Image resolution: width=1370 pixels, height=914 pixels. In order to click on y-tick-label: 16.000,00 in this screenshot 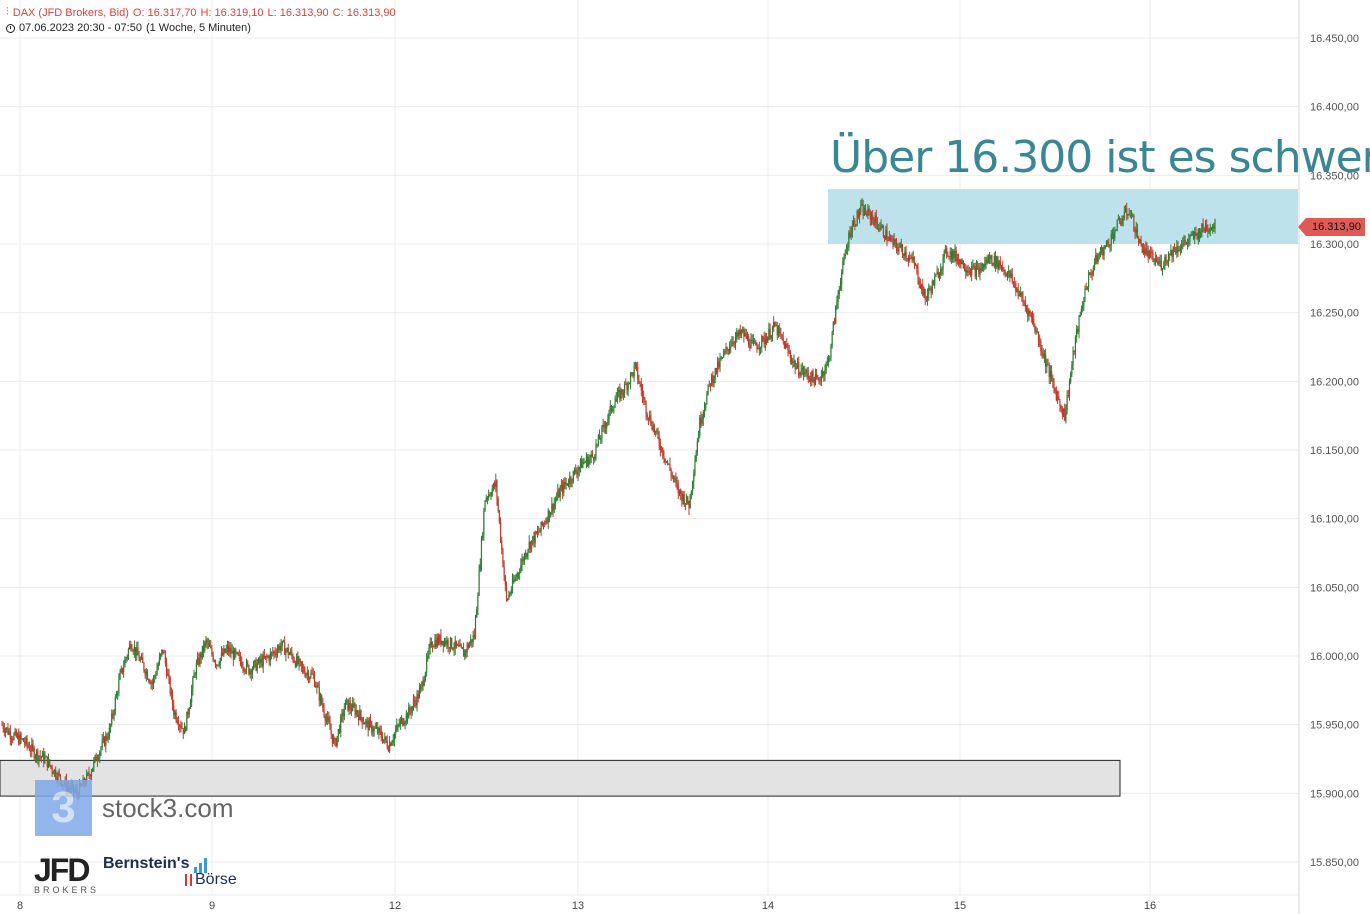, I will do `click(1334, 657)`.